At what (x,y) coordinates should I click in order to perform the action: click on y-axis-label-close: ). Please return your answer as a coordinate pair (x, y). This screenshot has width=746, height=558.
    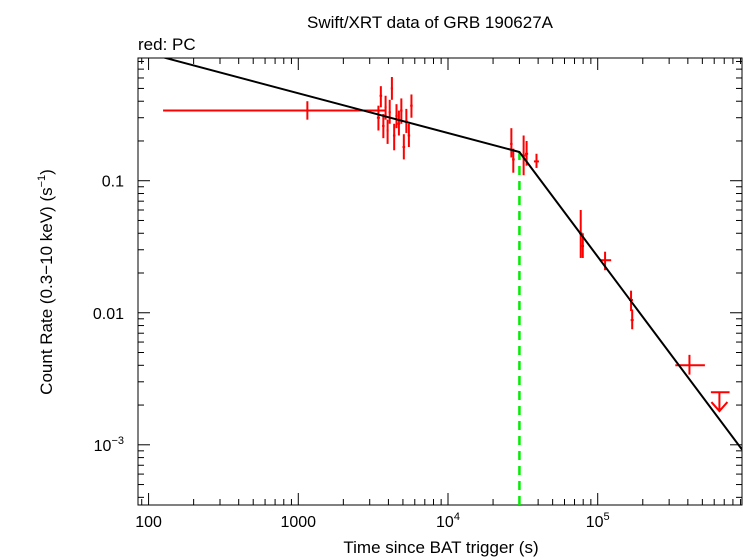
    Looking at the image, I should click on (46, 172).